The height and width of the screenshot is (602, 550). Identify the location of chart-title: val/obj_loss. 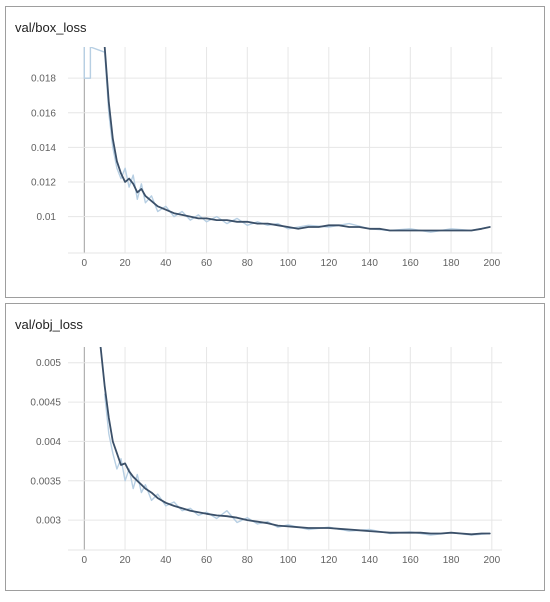
(49, 324).